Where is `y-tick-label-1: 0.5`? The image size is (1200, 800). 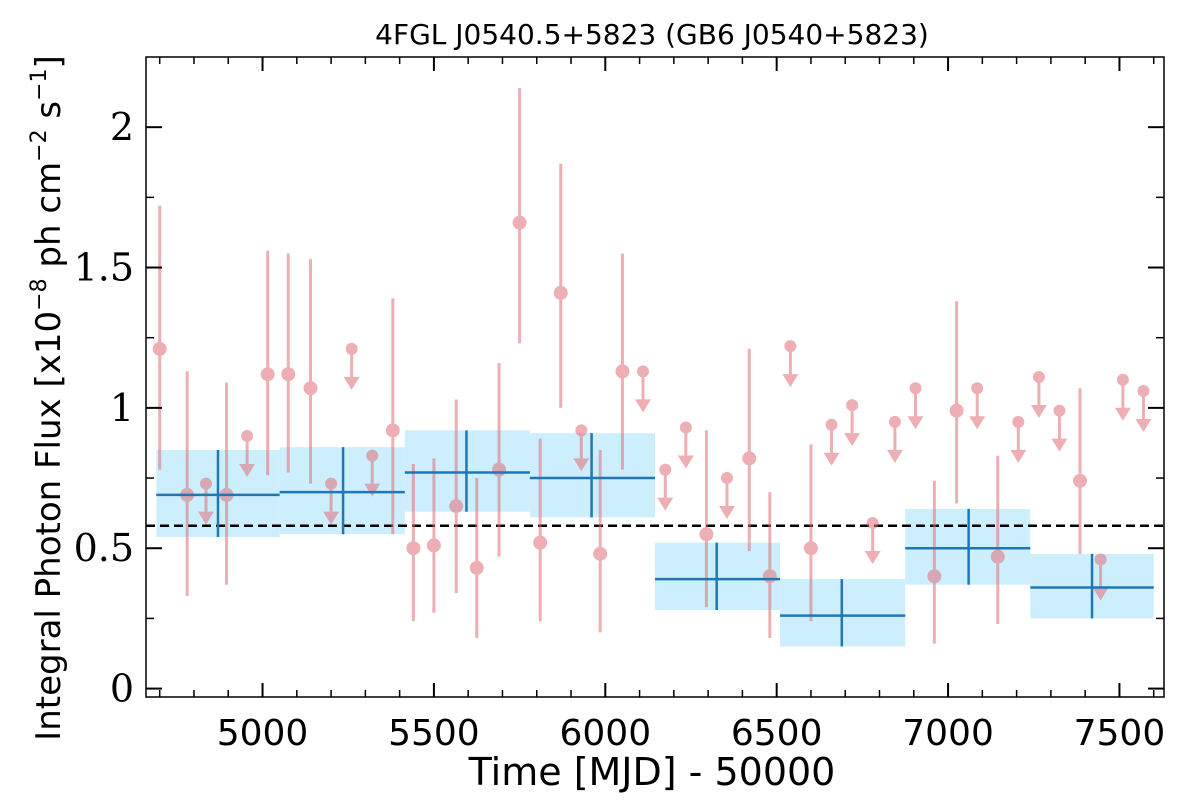 y-tick-label-1: 0.5 is located at coordinates (104, 548).